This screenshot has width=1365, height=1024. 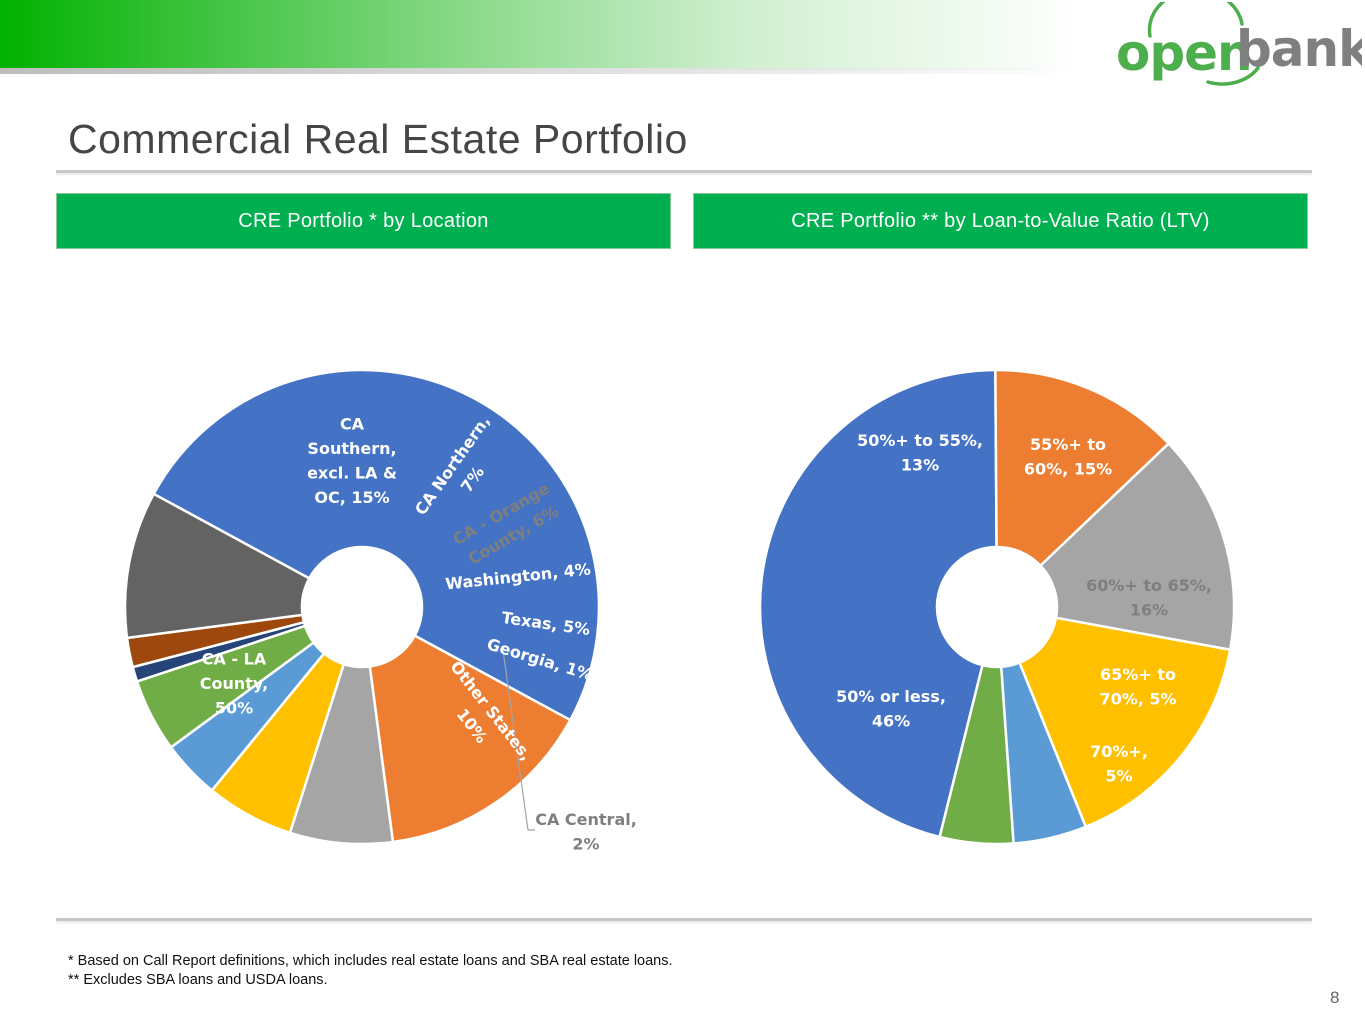 I want to click on location-chart-header: CRE Portfolio * by Location, so click(x=363, y=221).